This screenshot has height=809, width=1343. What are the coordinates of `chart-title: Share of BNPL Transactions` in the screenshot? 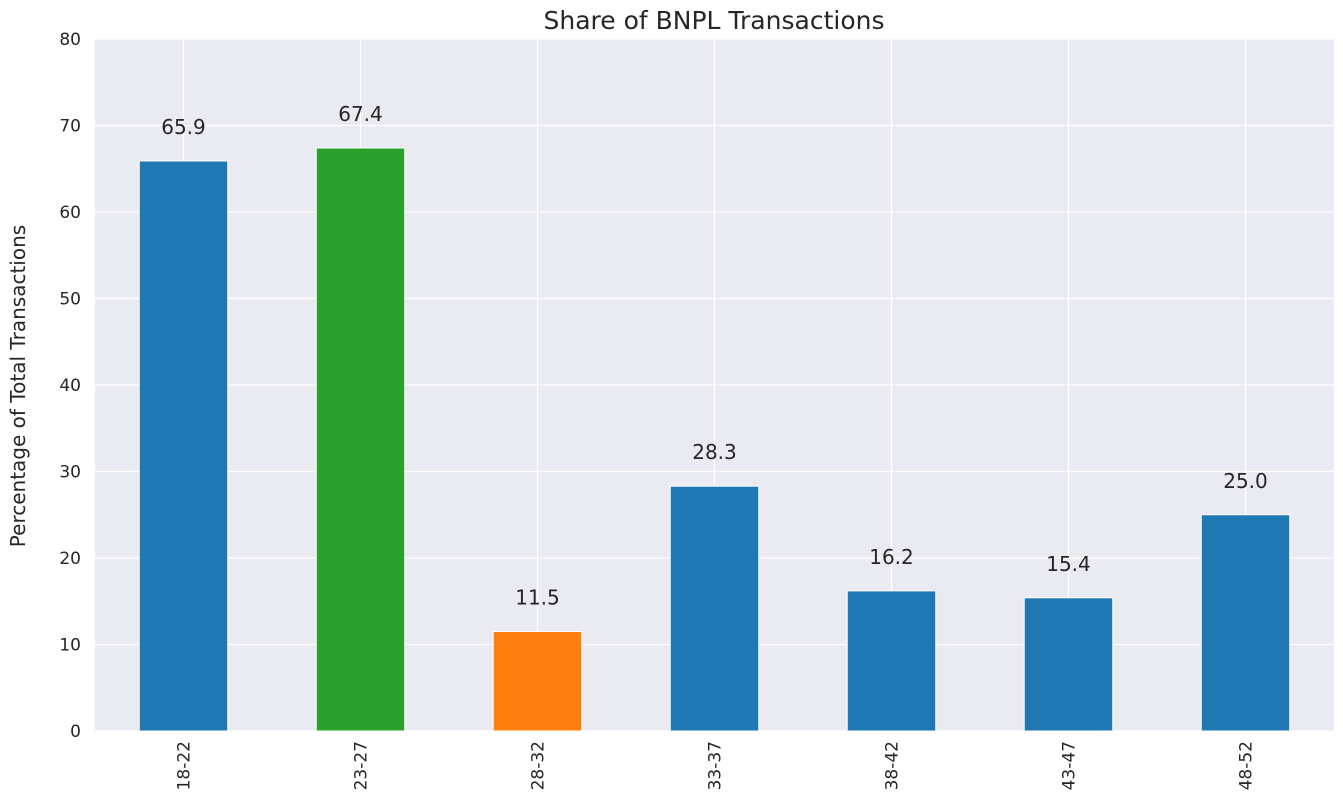 It's located at (714, 20).